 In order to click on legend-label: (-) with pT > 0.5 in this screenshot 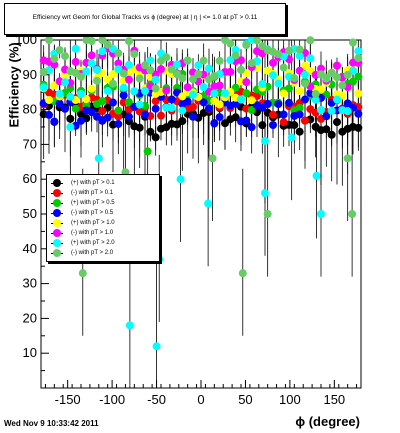, I will do `click(92, 213)`.